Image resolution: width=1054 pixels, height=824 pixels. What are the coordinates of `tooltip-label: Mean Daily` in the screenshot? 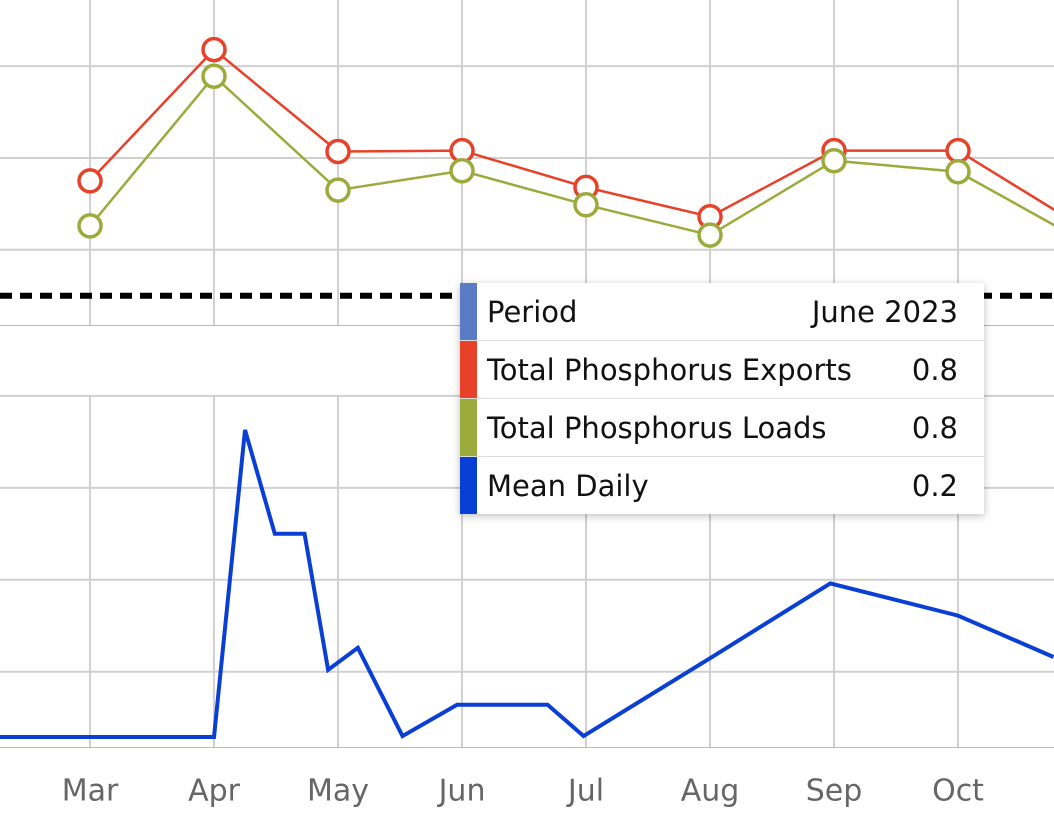 It's located at (568, 485).